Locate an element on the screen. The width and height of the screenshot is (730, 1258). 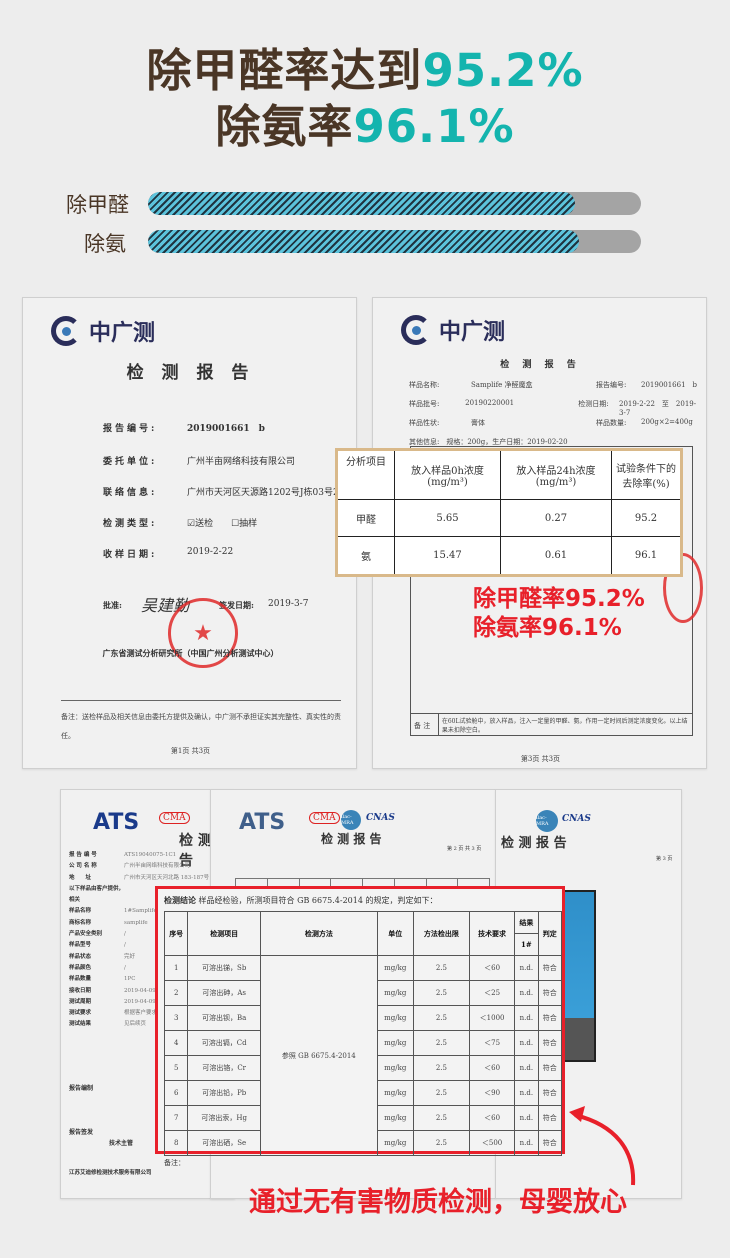
caption: 通过无有害物质检测，母婴放心 is located at coordinates (438, 1202).